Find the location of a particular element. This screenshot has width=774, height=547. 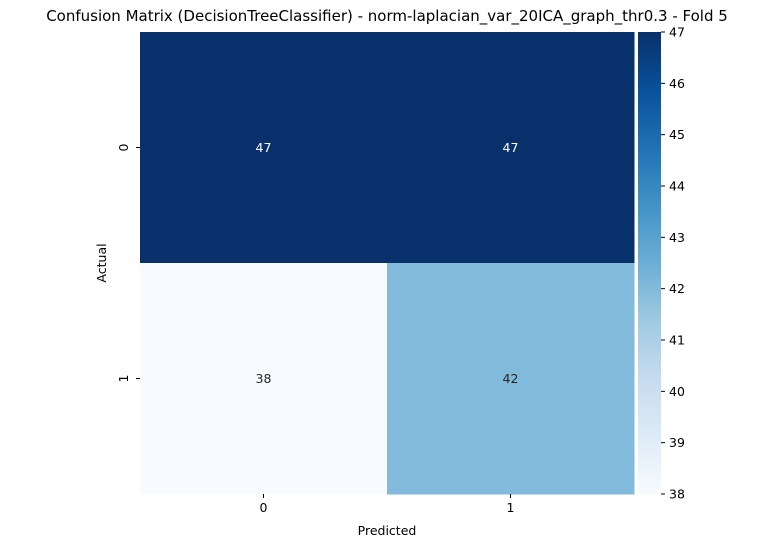

colorbar-tick-label: 45 is located at coordinates (677, 134).